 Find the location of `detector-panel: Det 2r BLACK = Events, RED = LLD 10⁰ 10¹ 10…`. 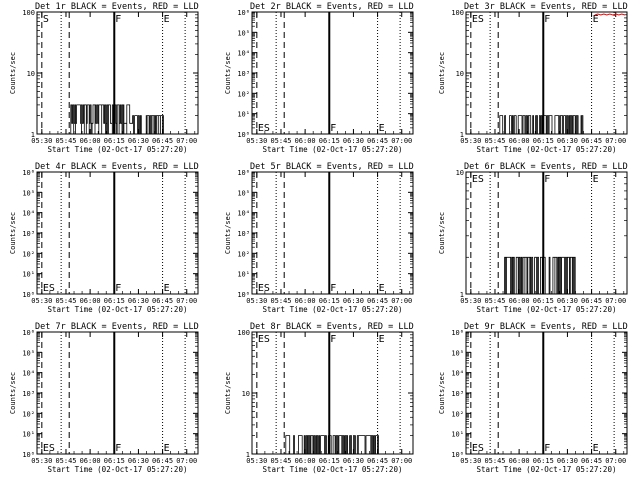

detector-panel: Det 2r BLACK = Events, RED = LLD 10⁰ 10¹ 10… is located at coordinates (319, 78).